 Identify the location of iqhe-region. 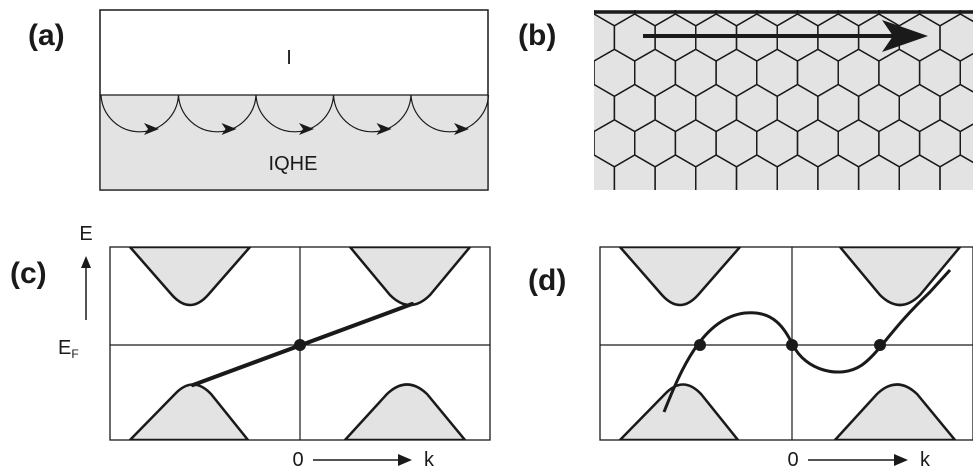
(294, 142).